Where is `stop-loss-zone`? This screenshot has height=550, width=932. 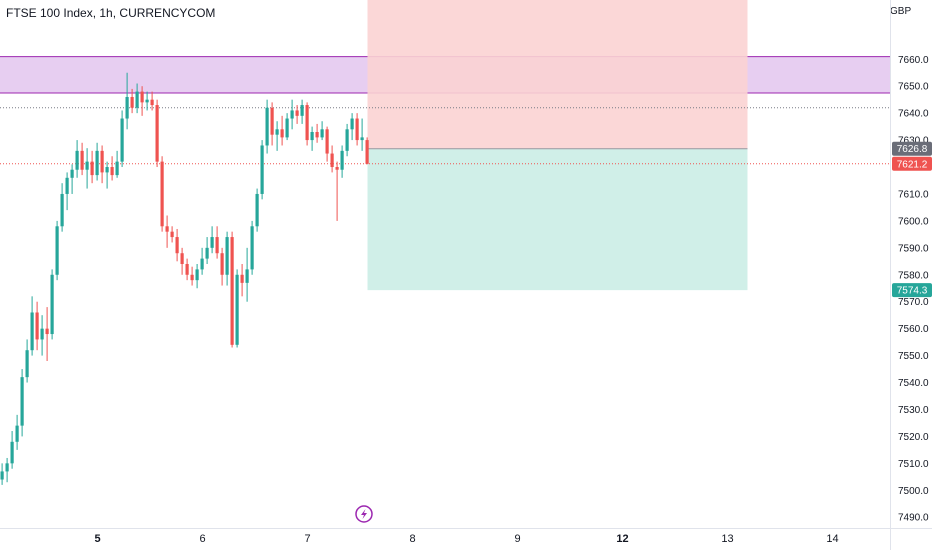 stop-loss-zone is located at coordinates (557, 74).